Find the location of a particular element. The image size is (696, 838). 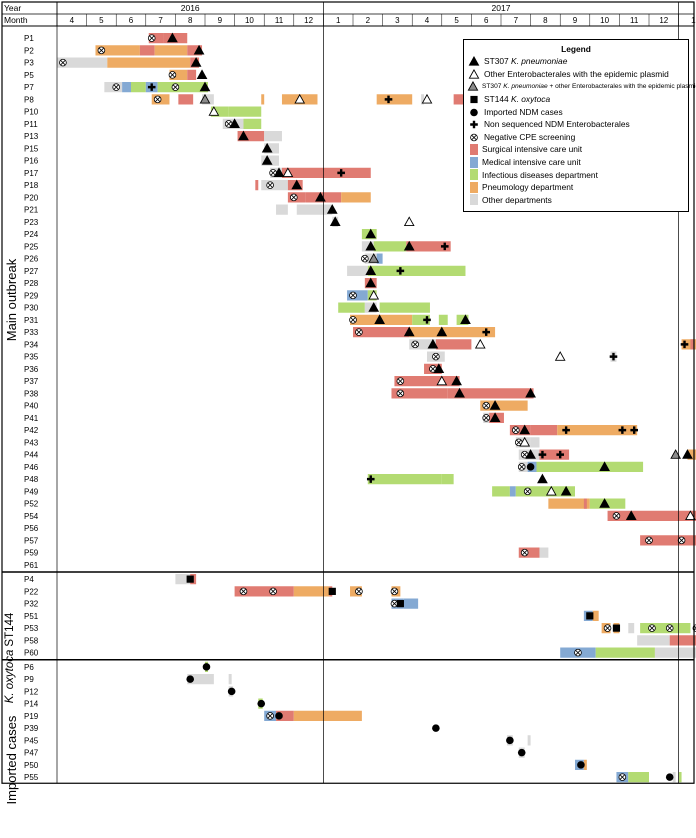

patient-label-P18: P18 is located at coordinates (31, 185).